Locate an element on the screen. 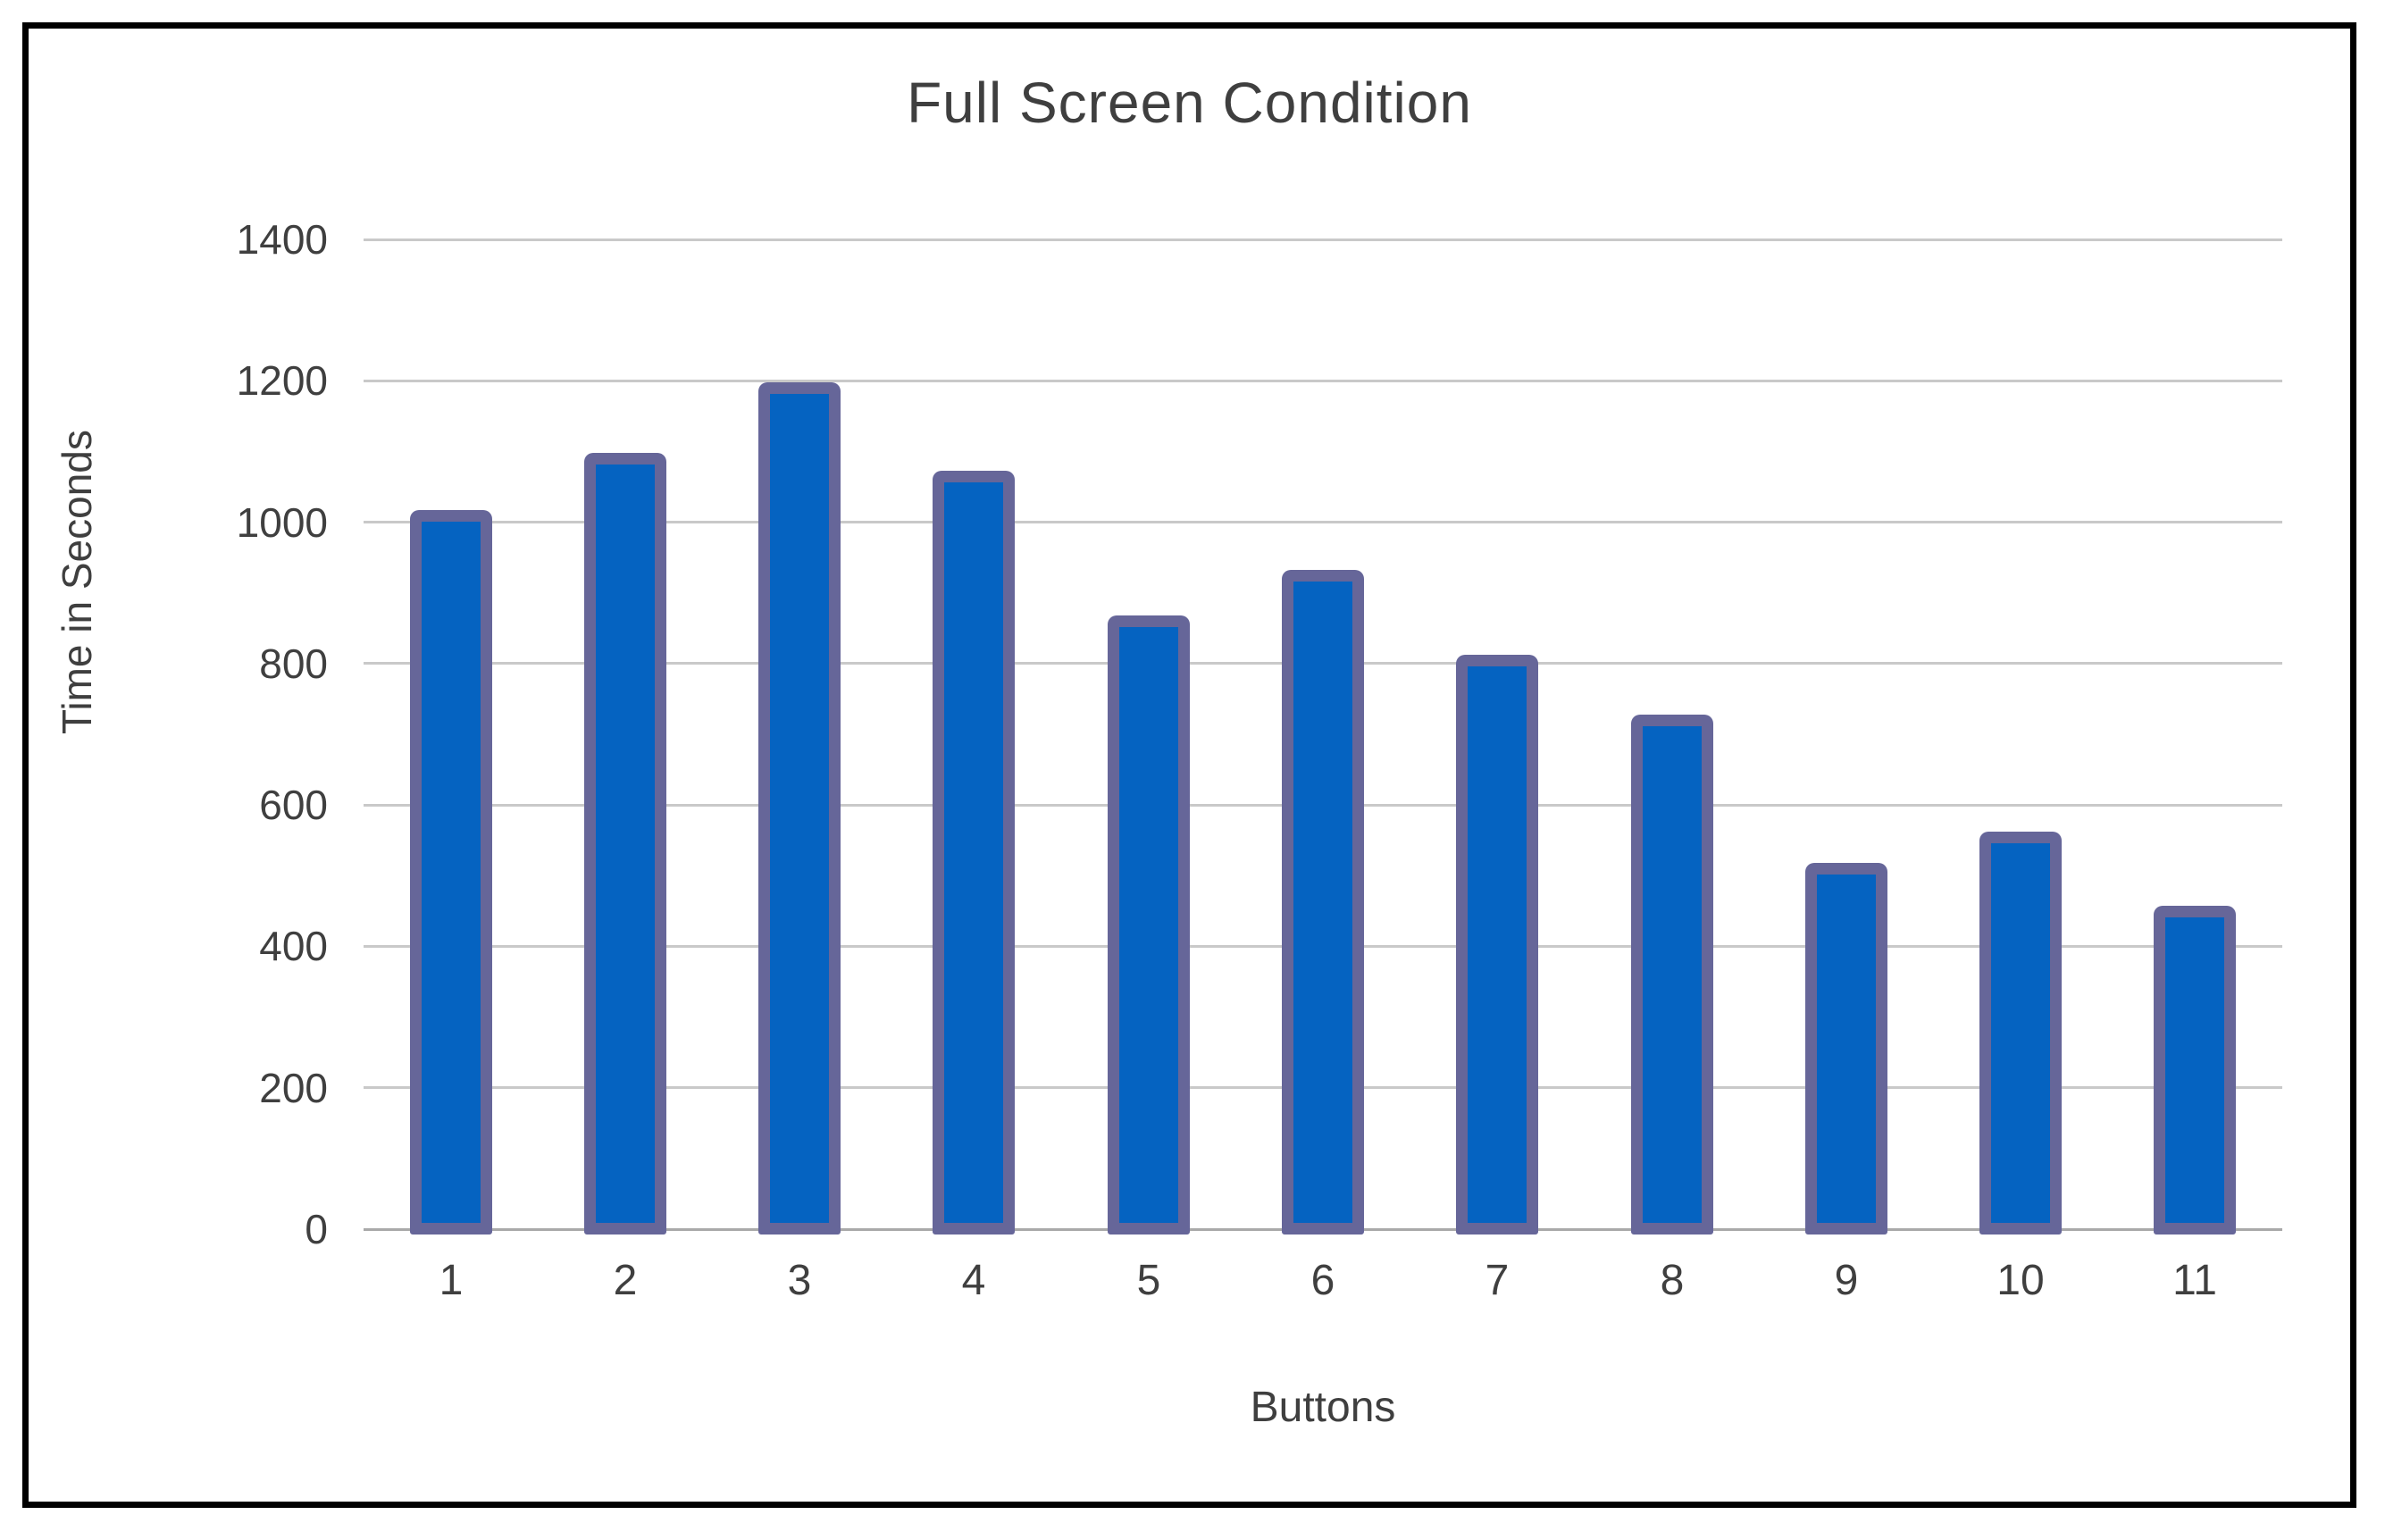 This screenshot has height=1540, width=2385. x-tick-label-9: 9 is located at coordinates (1846, 1280).